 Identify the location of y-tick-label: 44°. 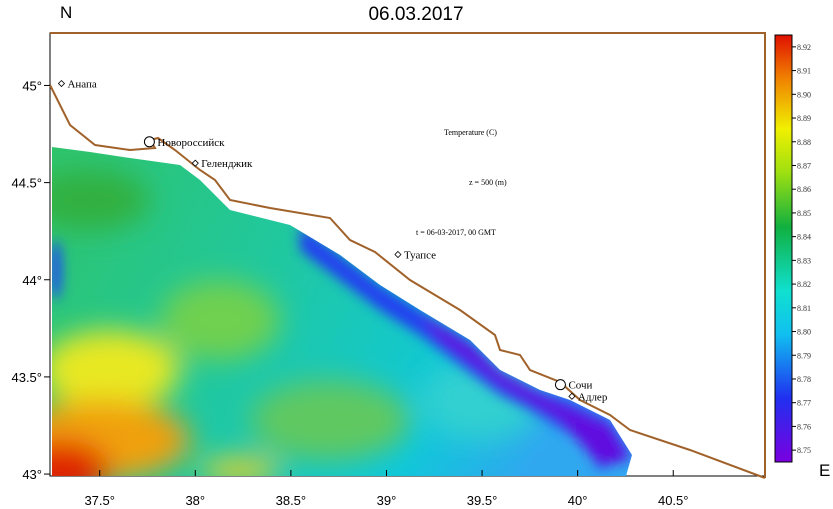
(32, 280).